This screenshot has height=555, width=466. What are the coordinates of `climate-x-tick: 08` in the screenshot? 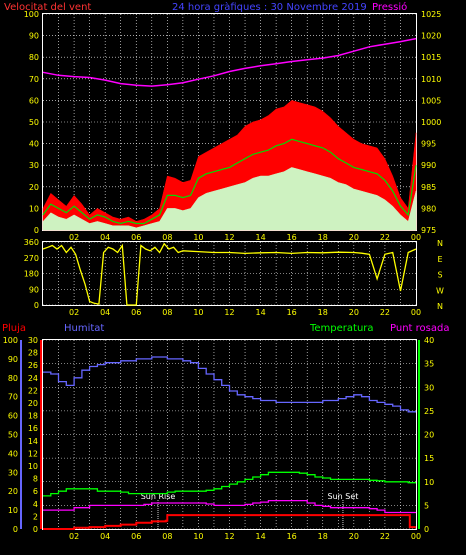 It's located at (167, 536).